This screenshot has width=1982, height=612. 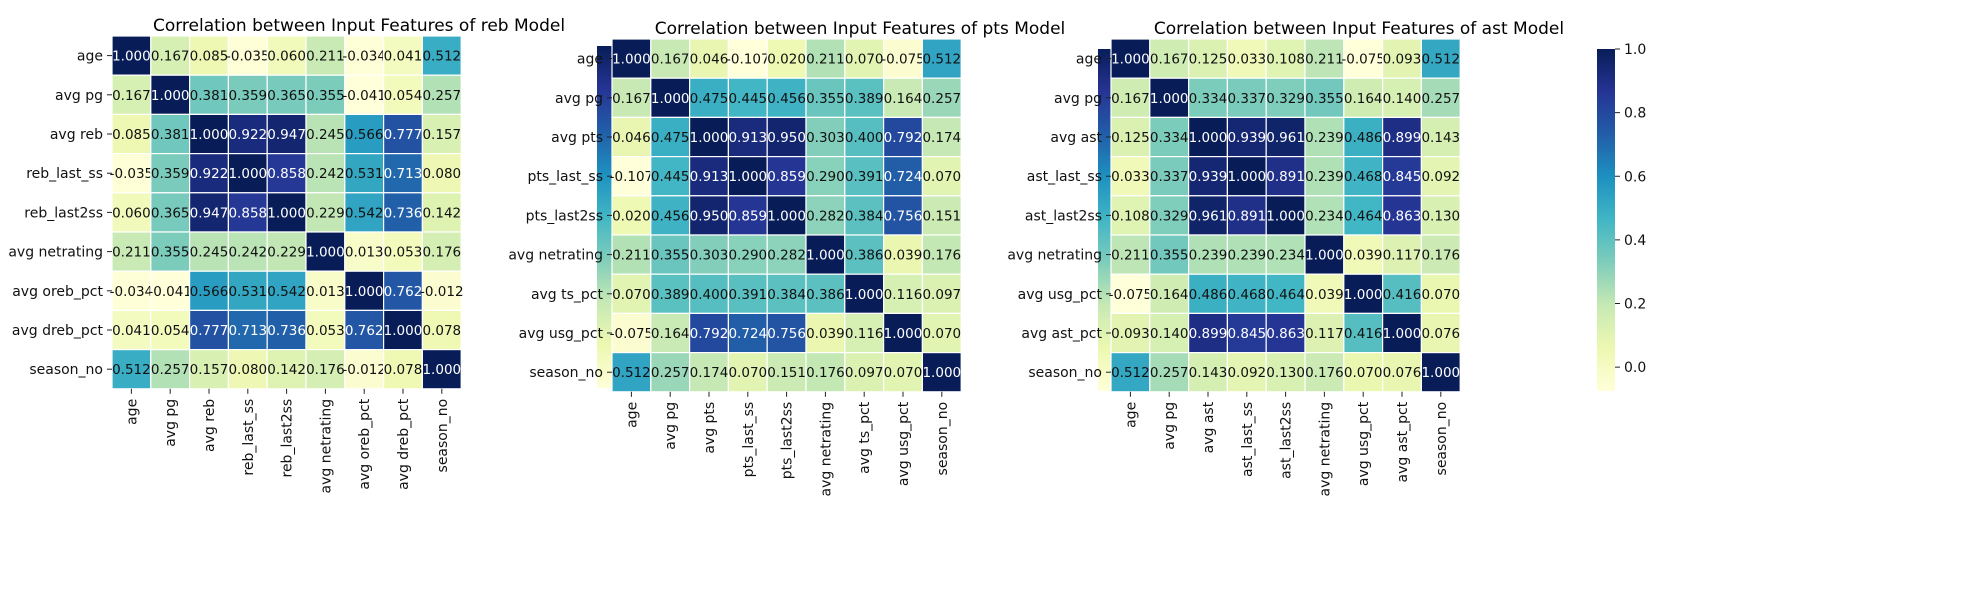 What do you see at coordinates (566, 373) in the screenshot?
I see `y-tick-label: season_no` at bounding box center [566, 373].